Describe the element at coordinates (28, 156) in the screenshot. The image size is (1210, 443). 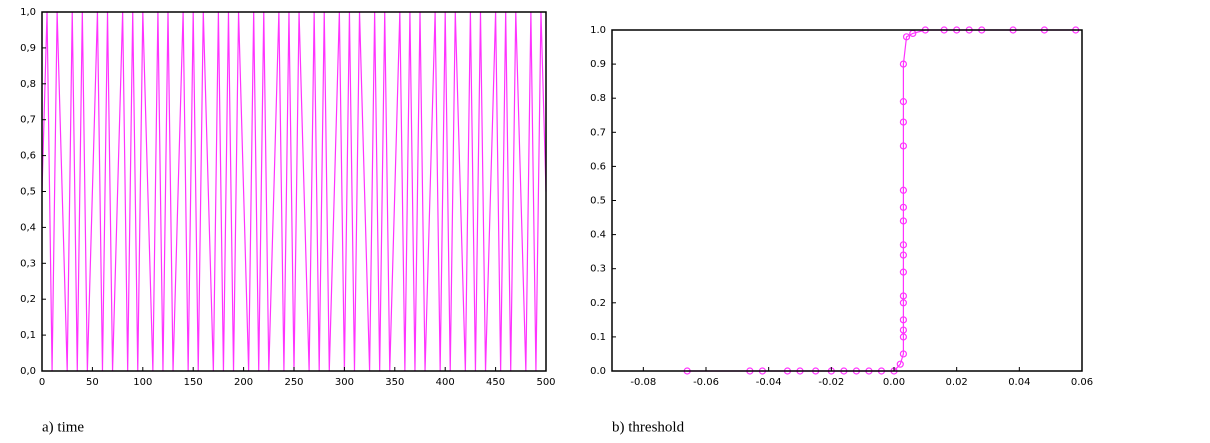
I see `y-tick-label: 0,6` at that location.